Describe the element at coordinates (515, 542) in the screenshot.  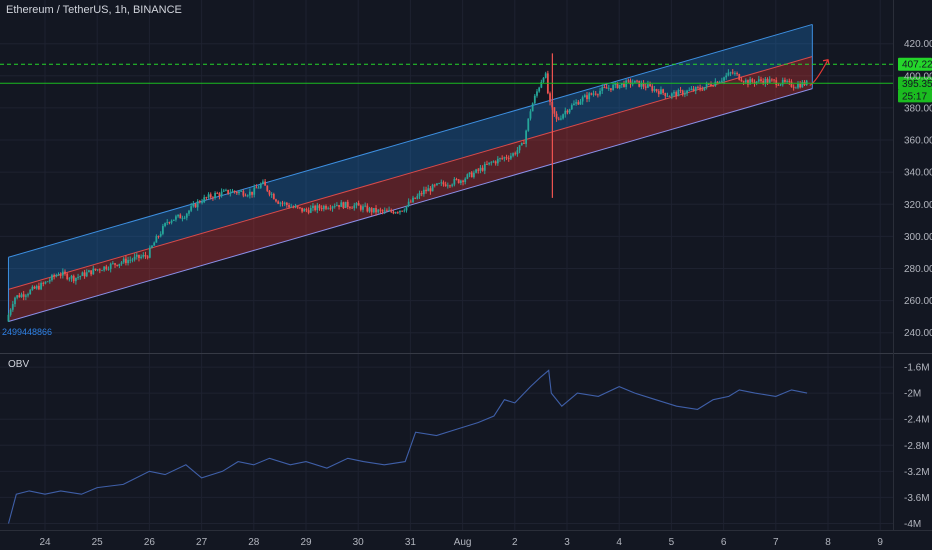
I see `time-tick-label: 2` at that location.